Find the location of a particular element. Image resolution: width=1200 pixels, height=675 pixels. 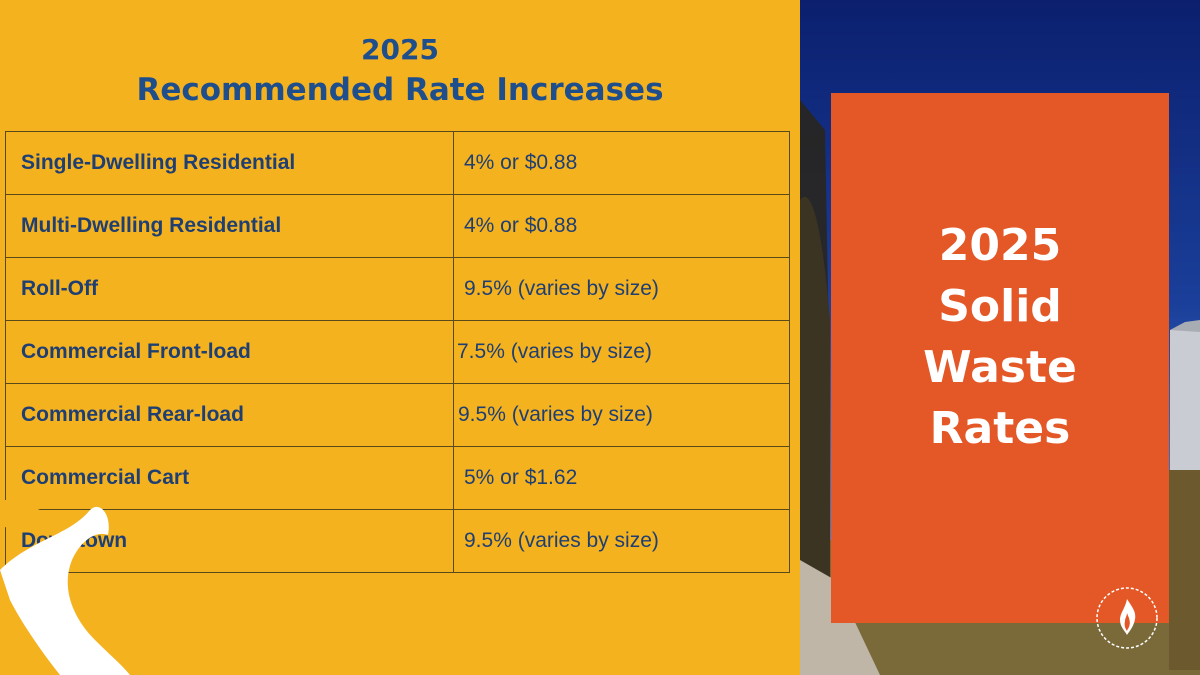

category-cell: Roll-Off is located at coordinates (229, 289).